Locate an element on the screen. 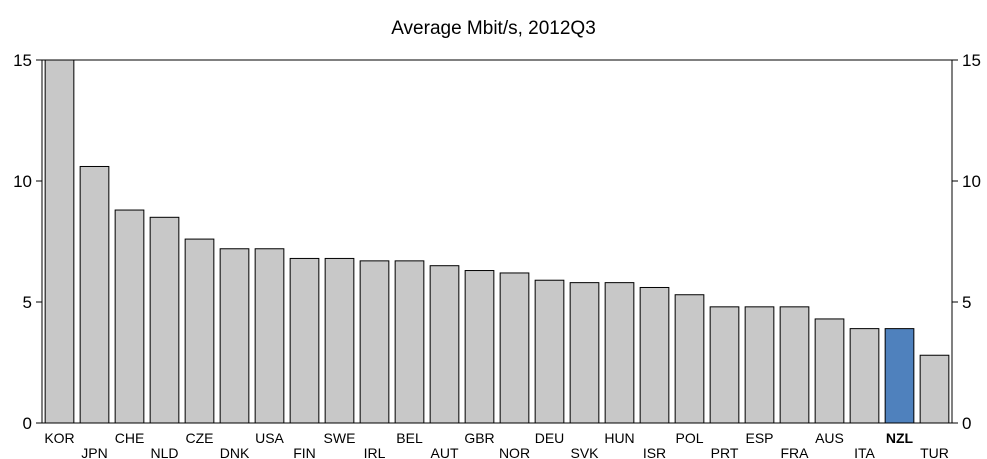  bar-fra is located at coordinates (794, 365).